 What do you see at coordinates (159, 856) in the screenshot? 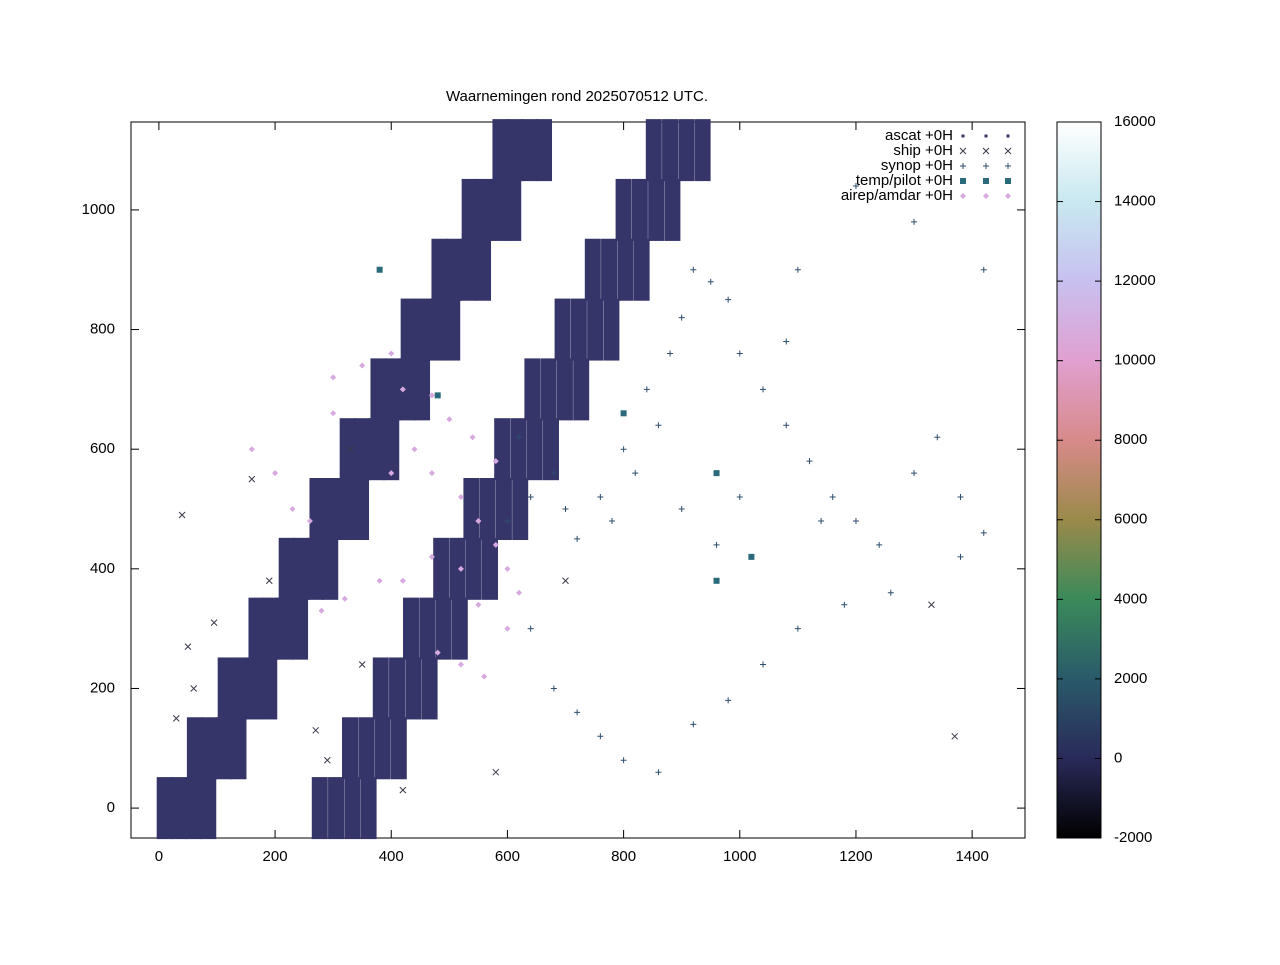
I see `x-tick-label: 0` at bounding box center [159, 856].